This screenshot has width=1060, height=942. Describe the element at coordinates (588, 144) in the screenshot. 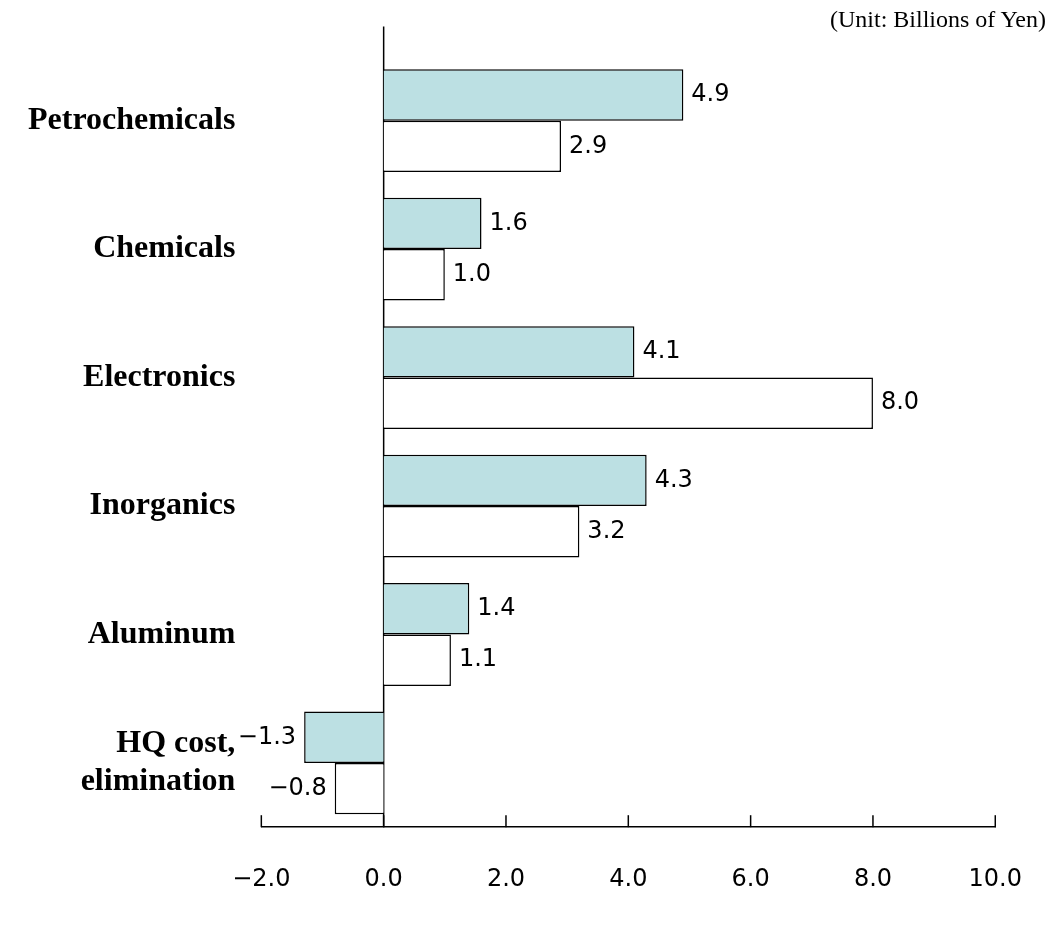

I see `data-label: 2.9` at that location.